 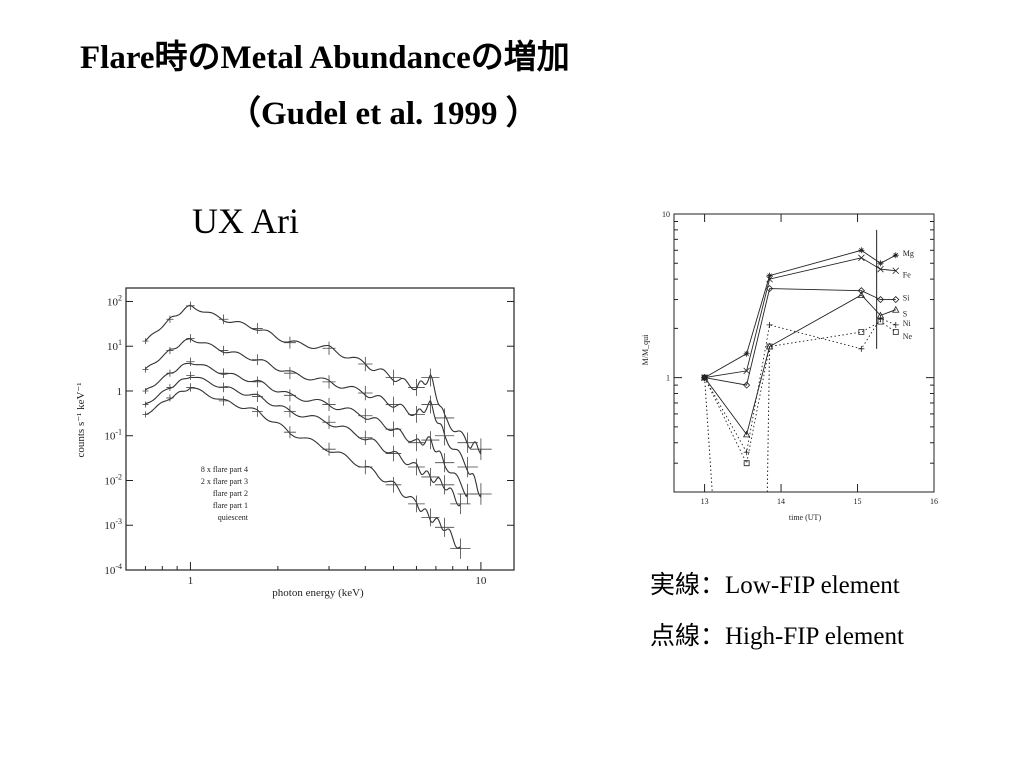 I want to click on spectrum-xlabel: photon energy (keV), so click(x=318, y=593).